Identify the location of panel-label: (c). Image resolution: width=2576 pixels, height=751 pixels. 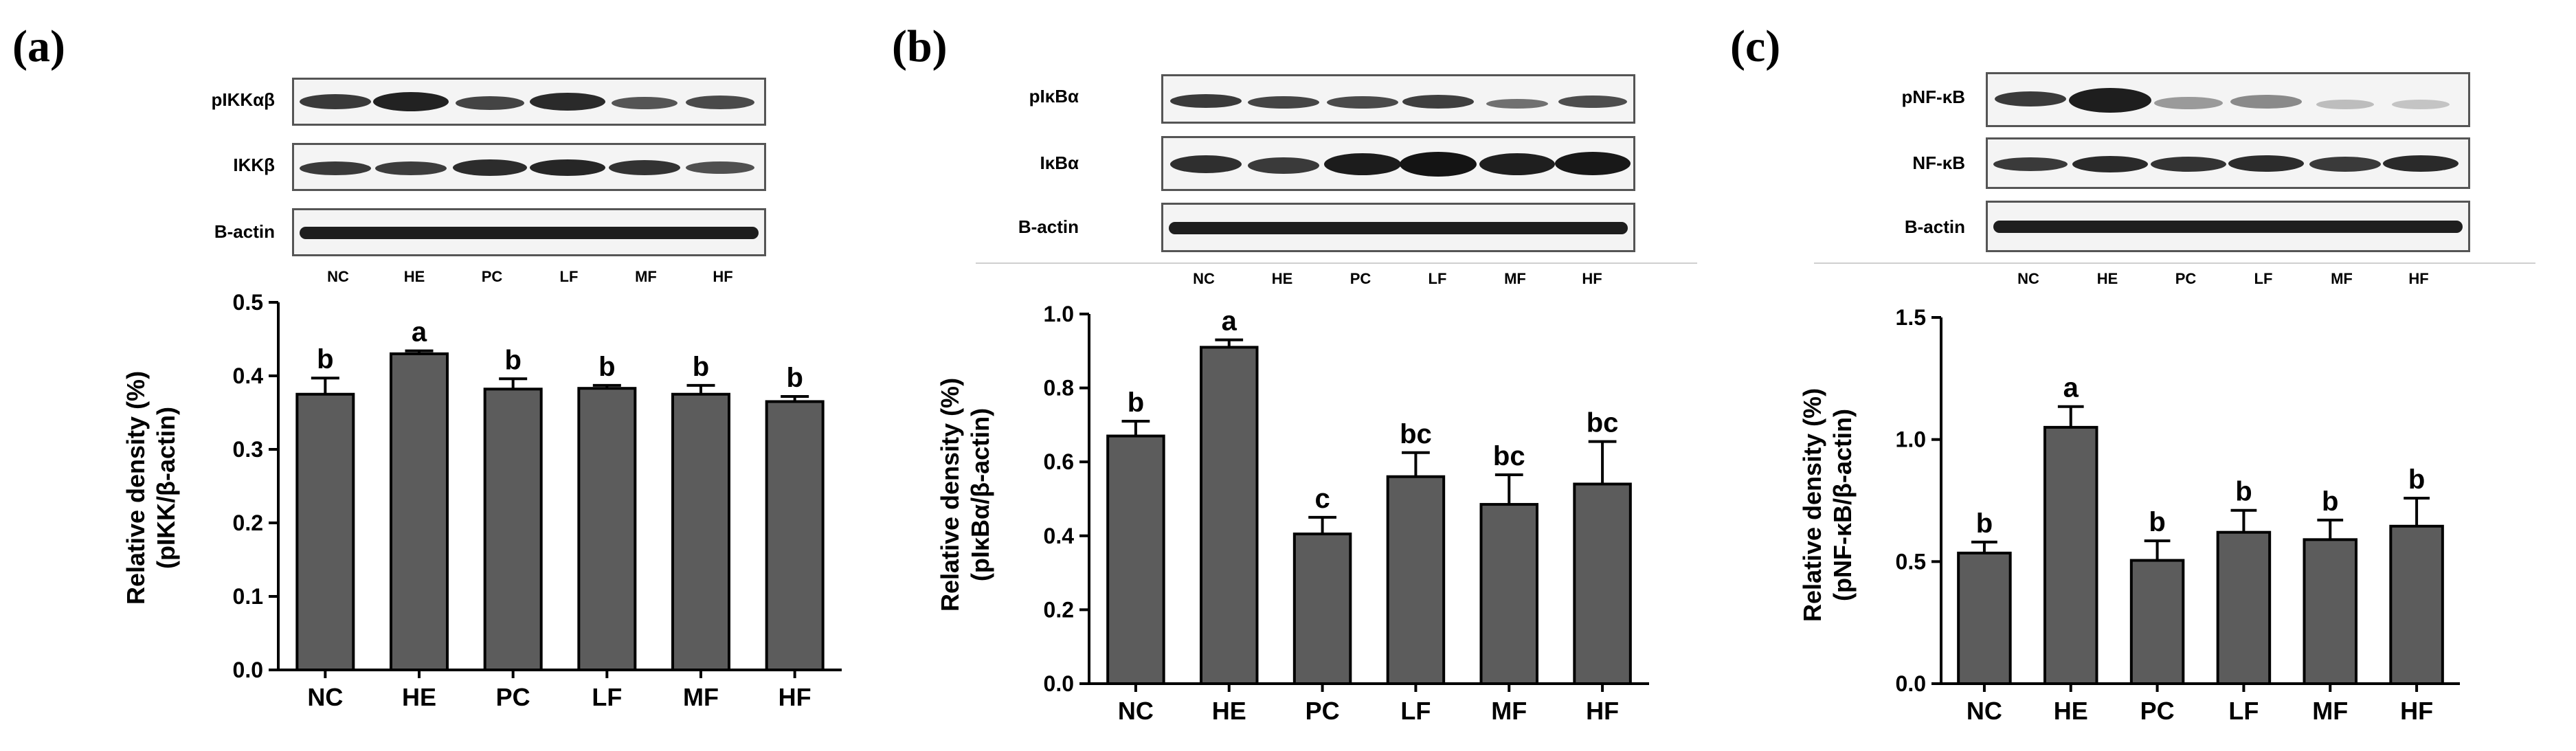
(1755, 46).